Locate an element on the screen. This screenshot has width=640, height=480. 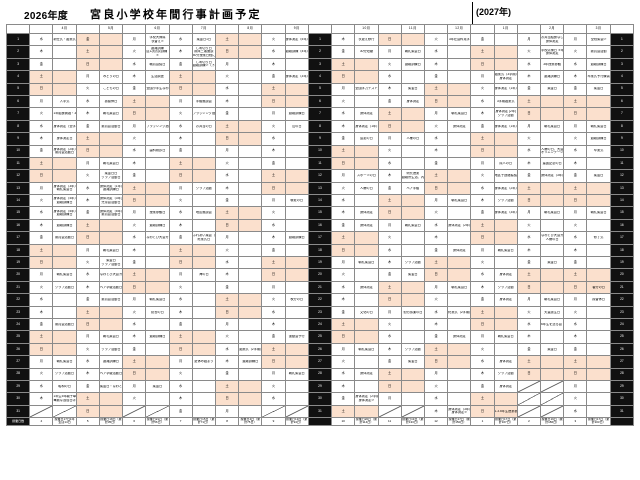
event-cell-4月: 昭和の日 is located at coordinates (64, 386).